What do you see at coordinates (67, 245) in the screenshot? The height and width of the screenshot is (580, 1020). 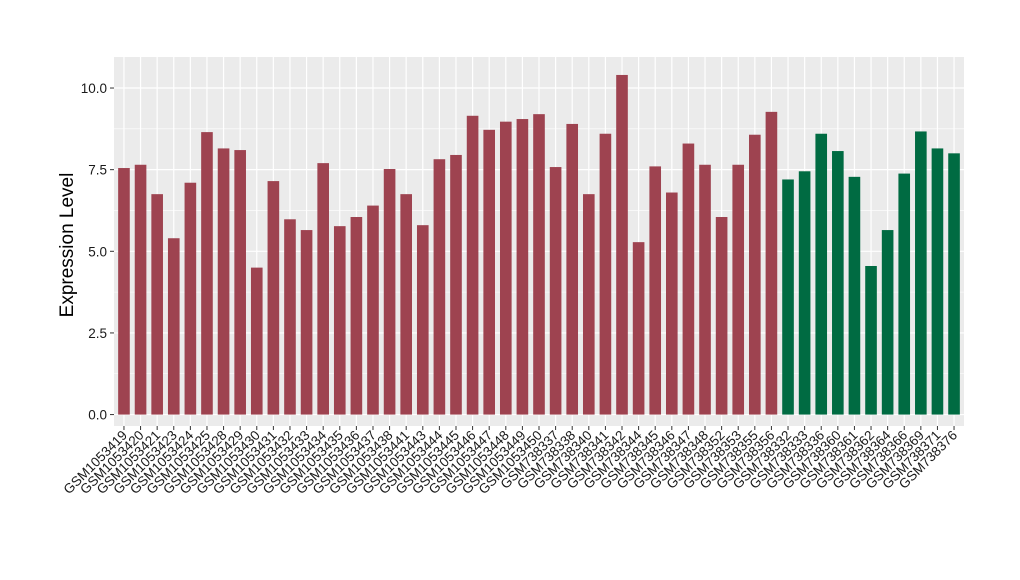 I see `y-axis-title: Expression Level` at bounding box center [67, 245].